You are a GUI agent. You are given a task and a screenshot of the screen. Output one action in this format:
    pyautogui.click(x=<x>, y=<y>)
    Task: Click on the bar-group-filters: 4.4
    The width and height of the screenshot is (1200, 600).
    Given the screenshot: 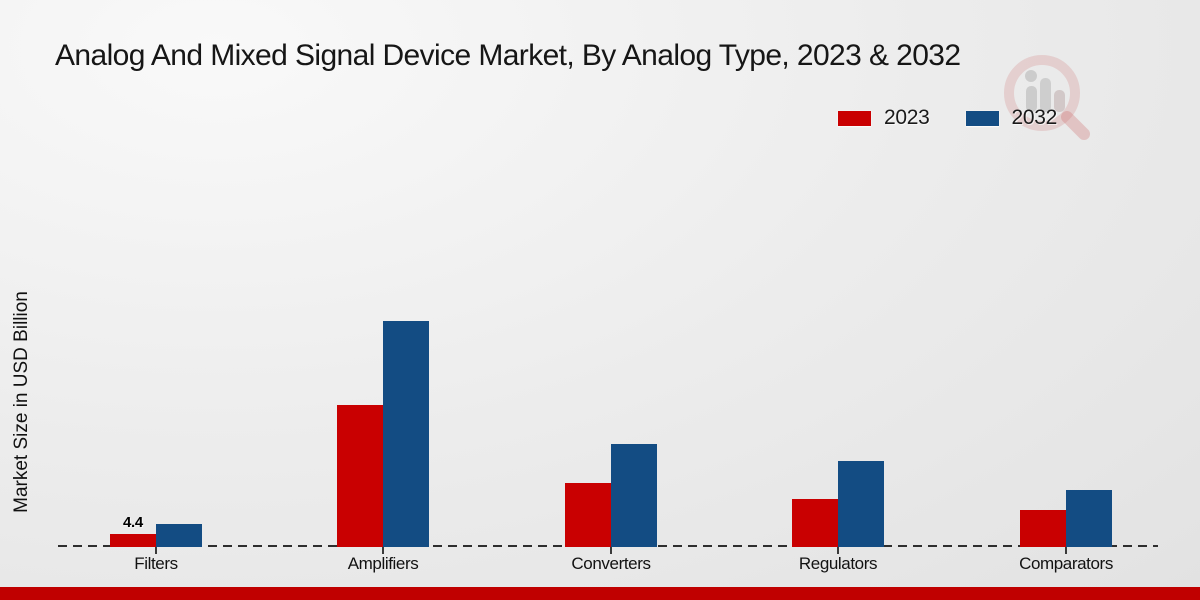 What is the action you would take?
    pyautogui.click(x=156, y=530)
    